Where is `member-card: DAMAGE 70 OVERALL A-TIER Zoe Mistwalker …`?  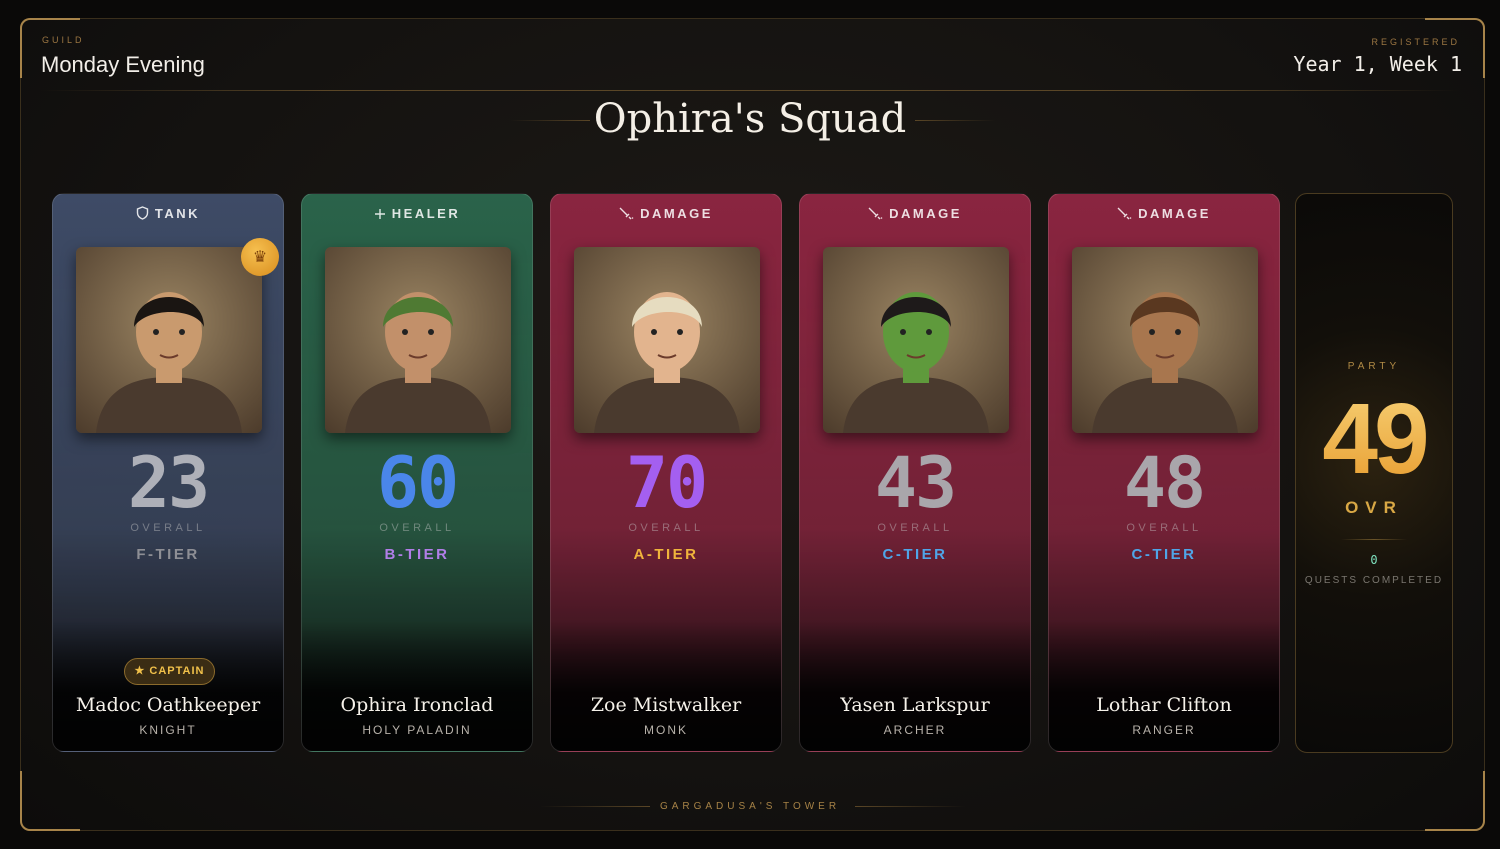 member-card: DAMAGE 70 OVERALL A-TIER Zoe Mistwalker … is located at coordinates (666, 472).